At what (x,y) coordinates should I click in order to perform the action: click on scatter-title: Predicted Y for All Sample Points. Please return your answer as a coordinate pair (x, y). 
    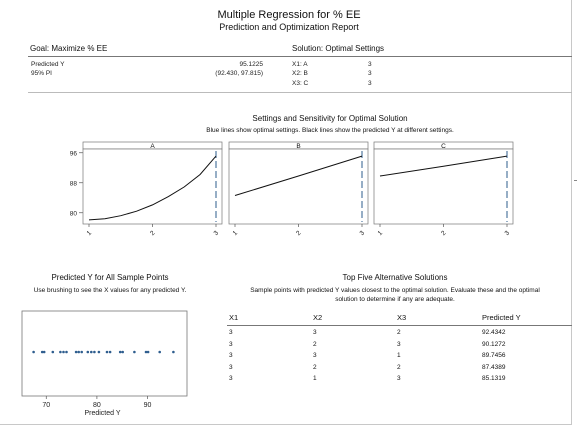
    Looking at the image, I should click on (110, 277).